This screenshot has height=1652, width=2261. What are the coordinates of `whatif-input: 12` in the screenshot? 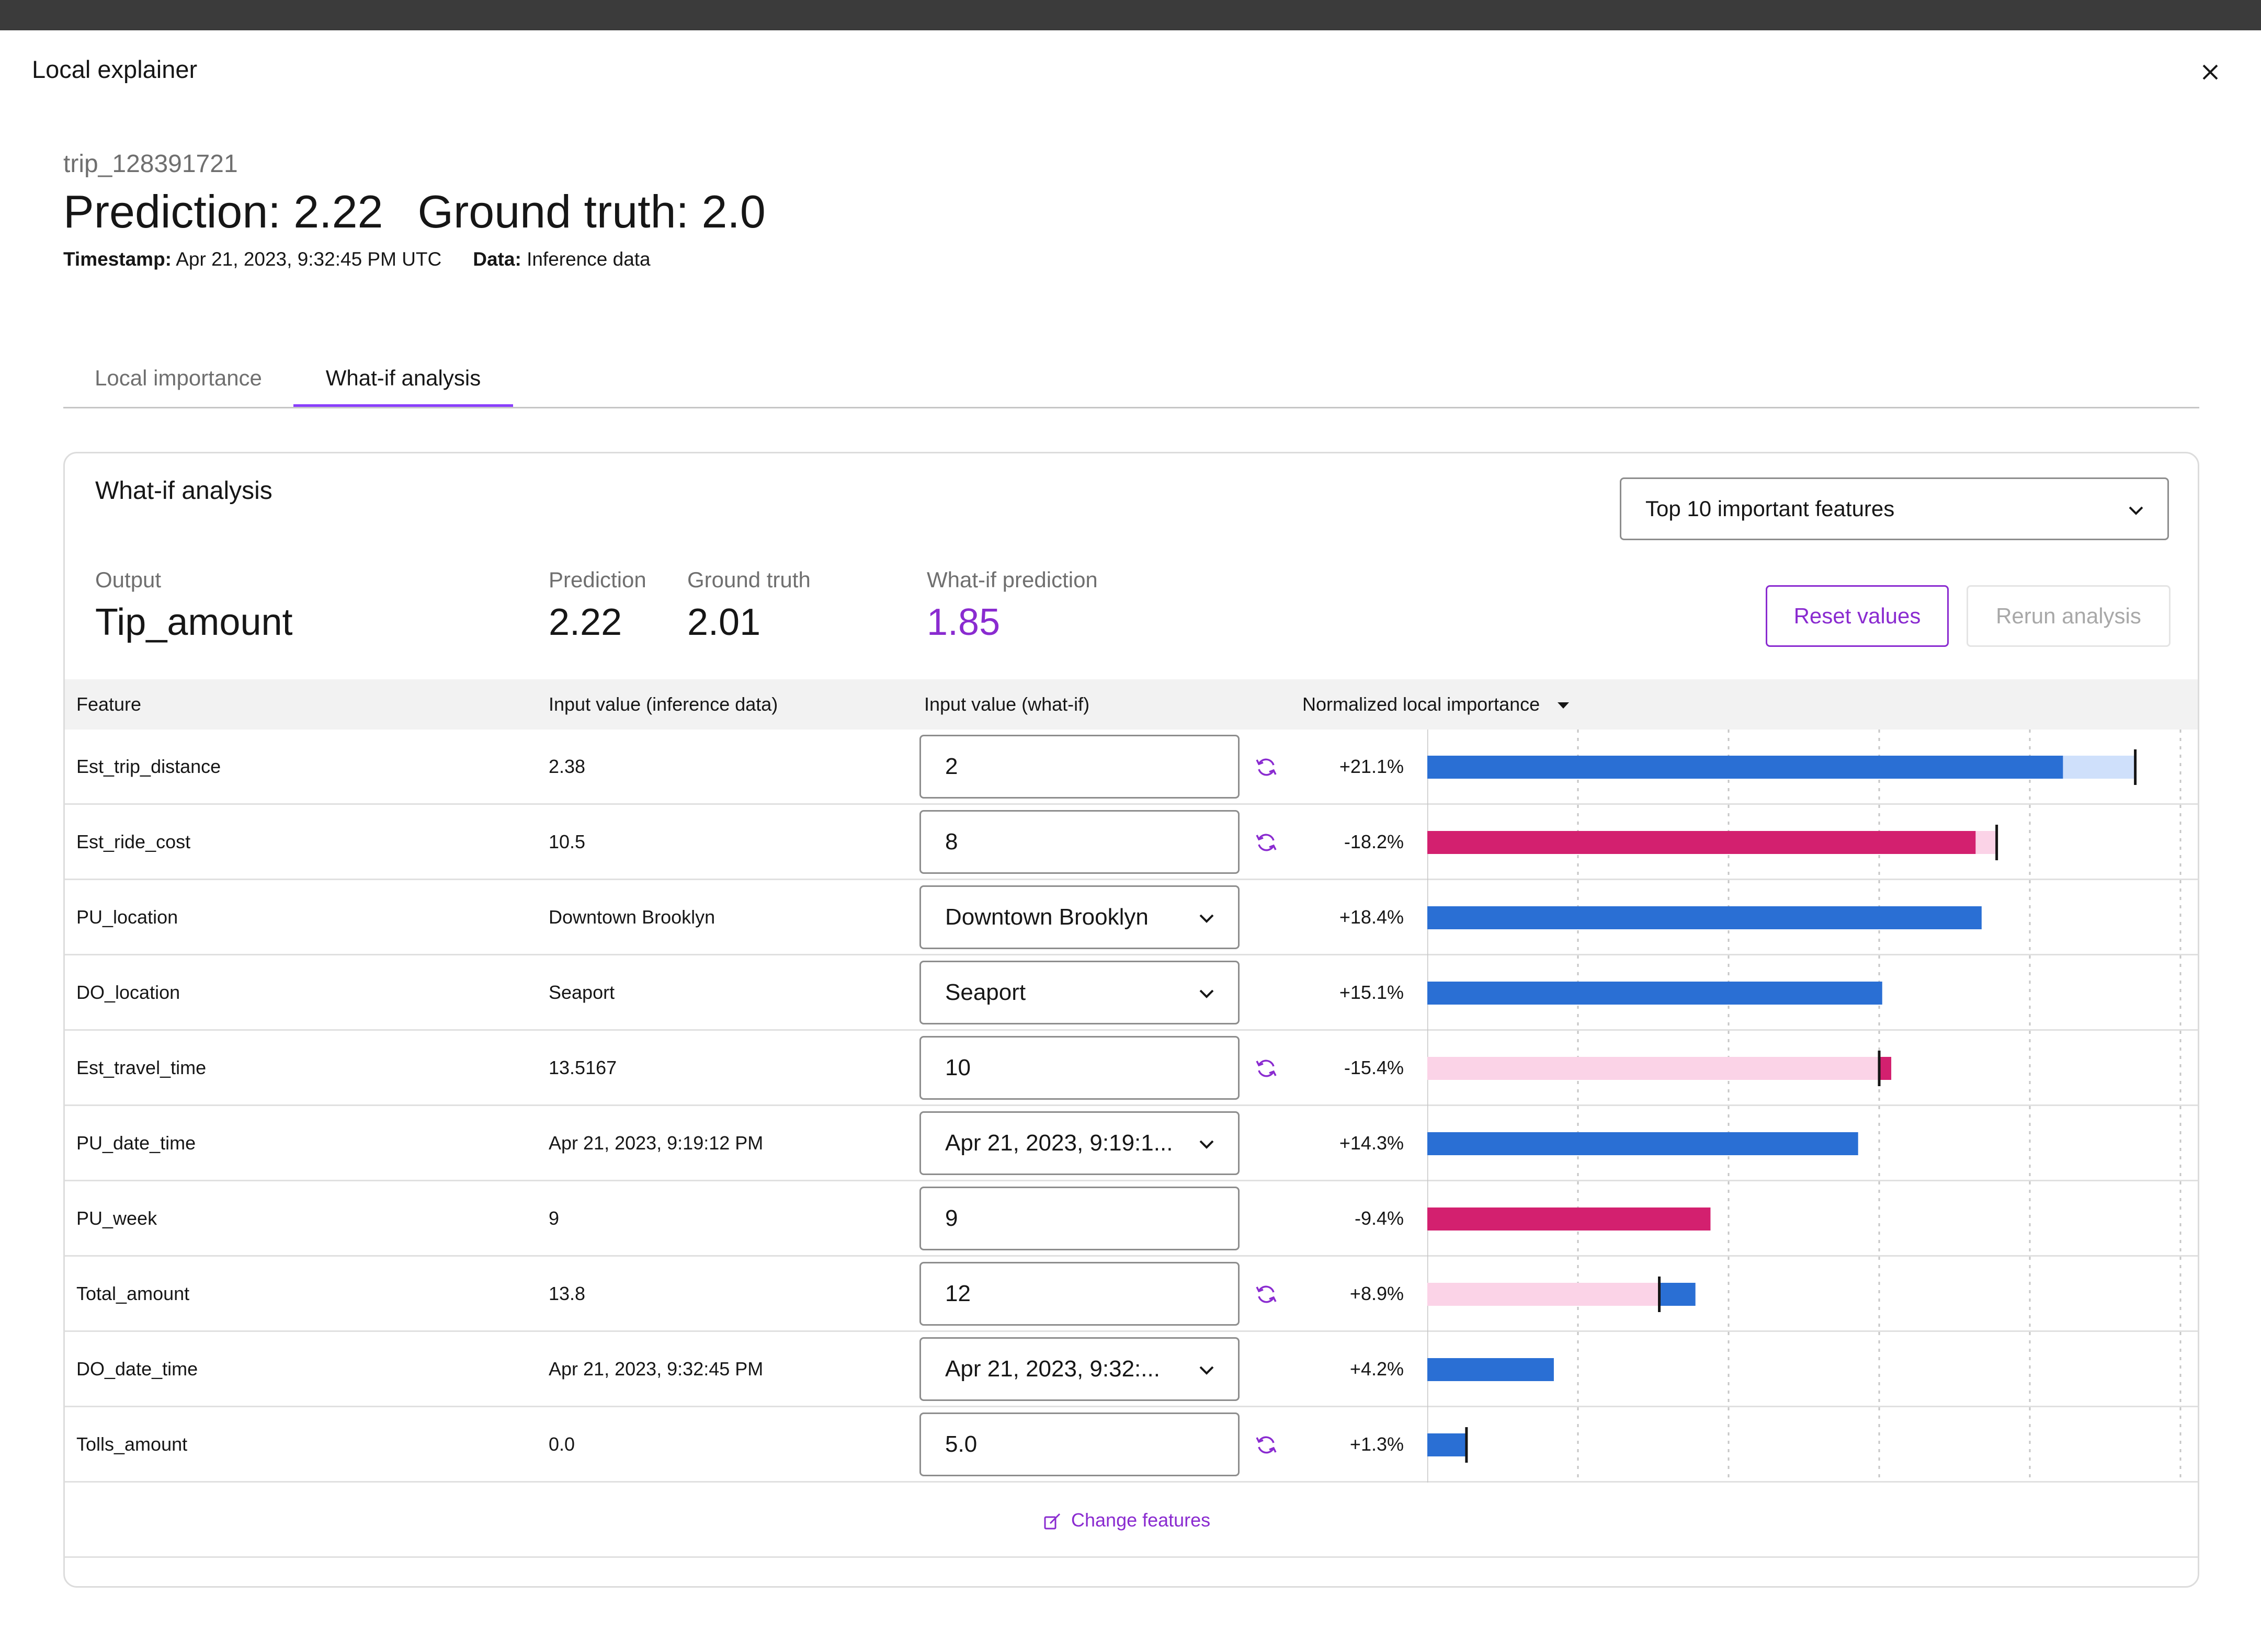 It's located at (1079, 1294).